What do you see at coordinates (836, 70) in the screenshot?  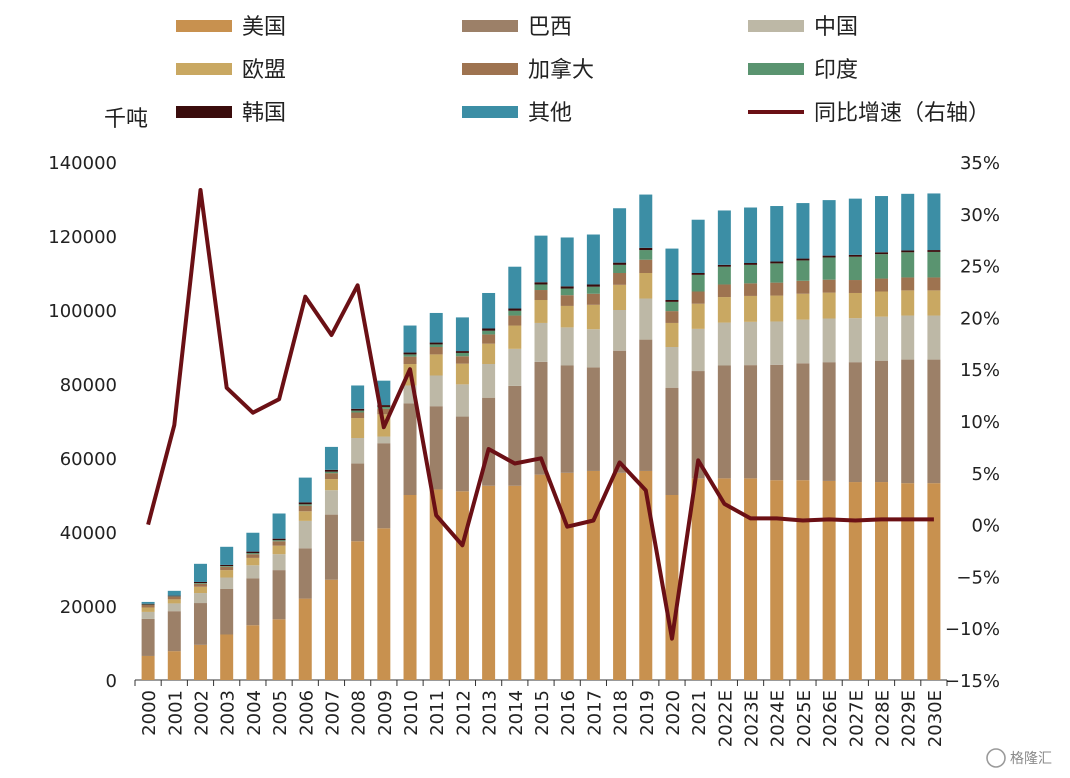 I see `legend-label: 印度` at bounding box center [836, 70].